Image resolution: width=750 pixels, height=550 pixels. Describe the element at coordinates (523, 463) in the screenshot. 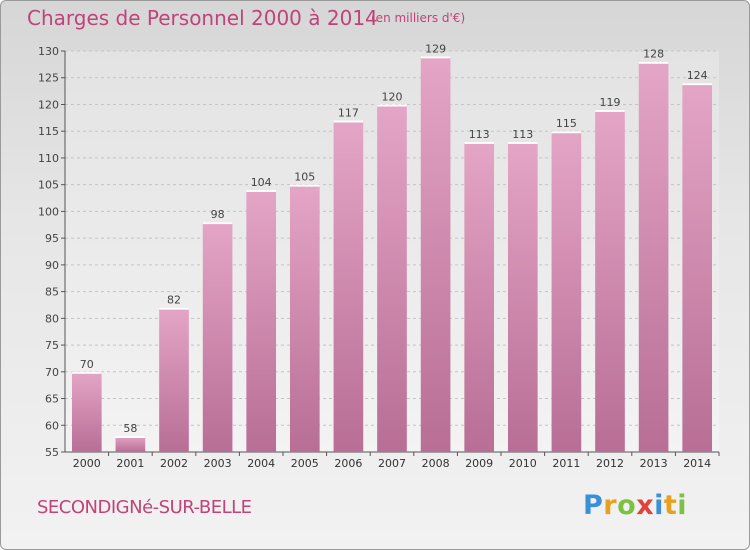

I see `x-tick-label: 2010` at that location.